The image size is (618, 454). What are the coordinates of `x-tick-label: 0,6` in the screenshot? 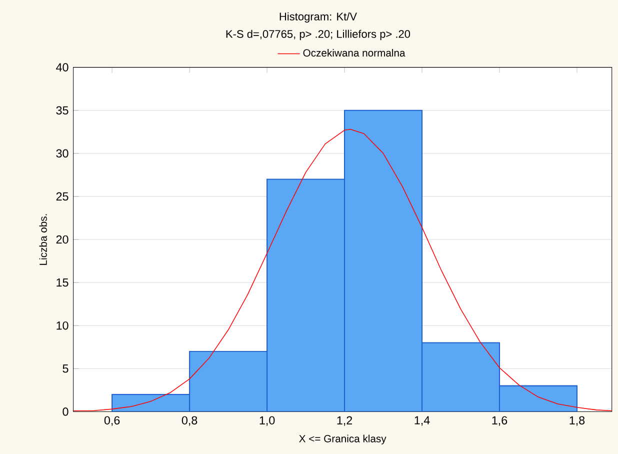 It's located at (112, 421).